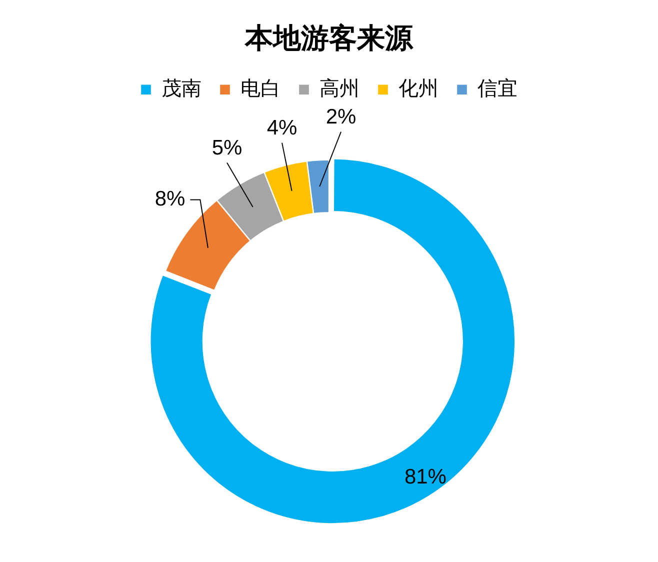  I want to click on data-label: 4%, so click(282, 128).